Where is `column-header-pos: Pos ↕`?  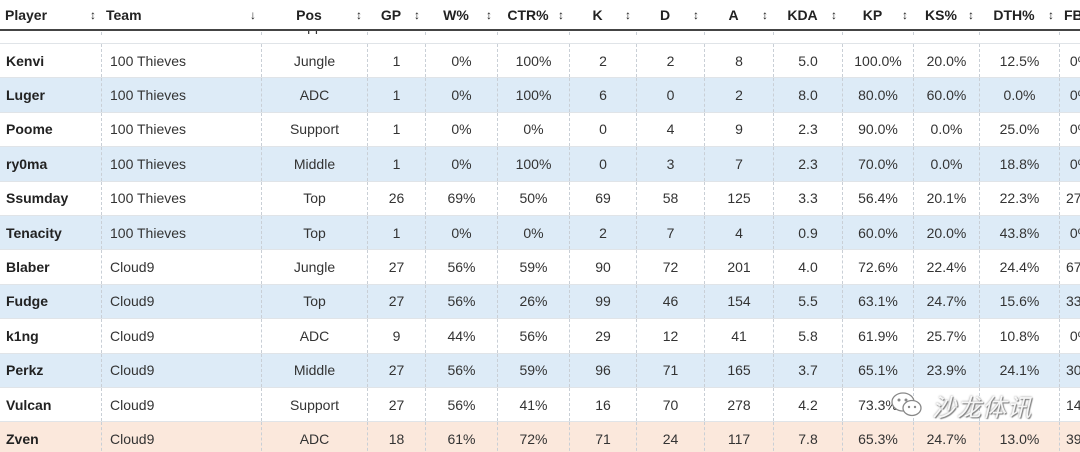 column-header-pos: Pos ↕ is located at coordinates (314, 14).